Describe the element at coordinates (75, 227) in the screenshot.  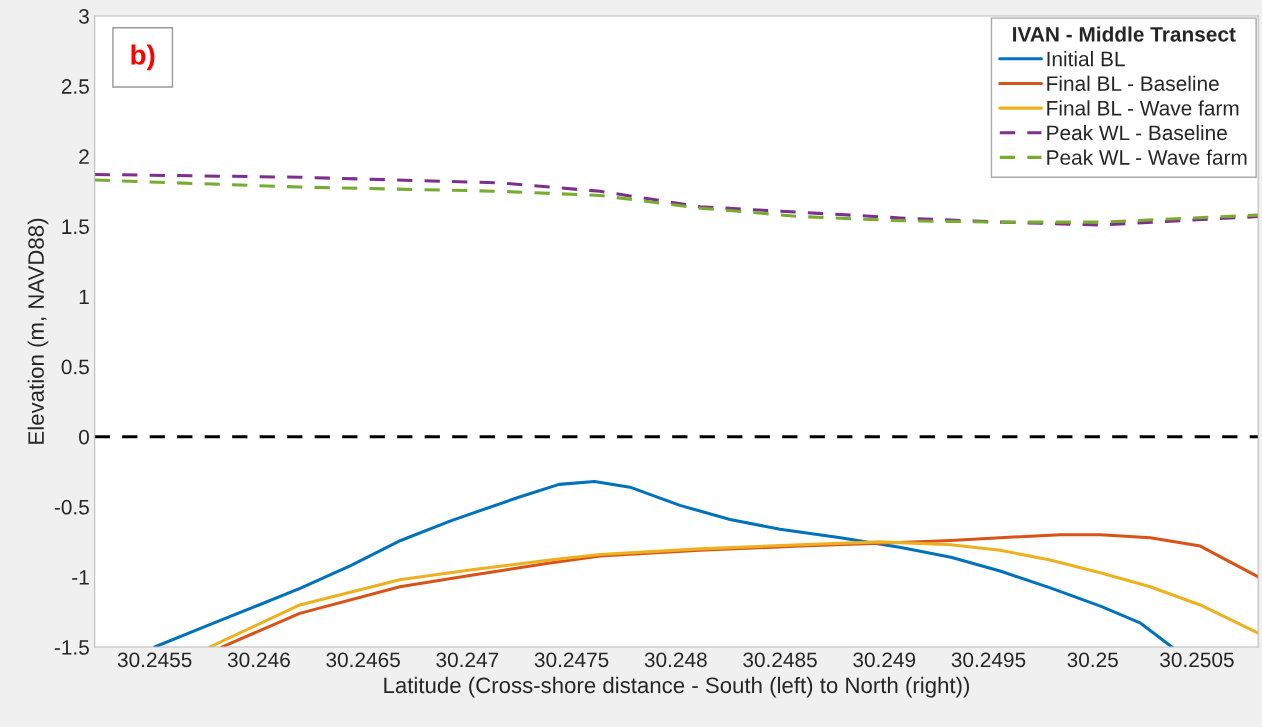
I see `y-tick-label: 1.5` at that location.